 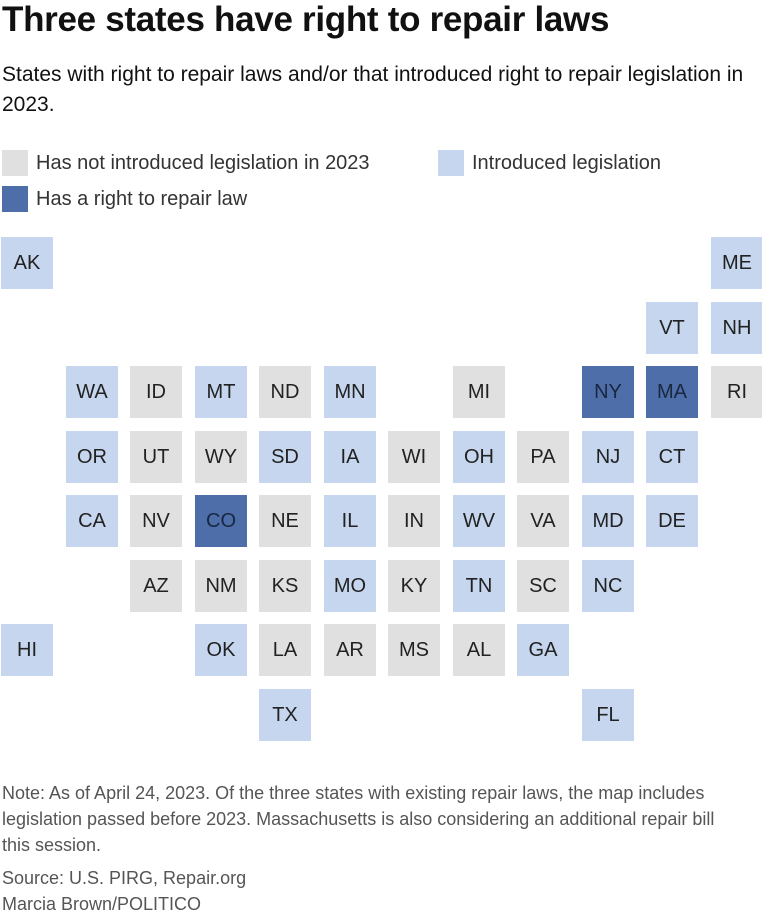 I want to click on state-tile-ak: AK, so click(x=27, y=263).